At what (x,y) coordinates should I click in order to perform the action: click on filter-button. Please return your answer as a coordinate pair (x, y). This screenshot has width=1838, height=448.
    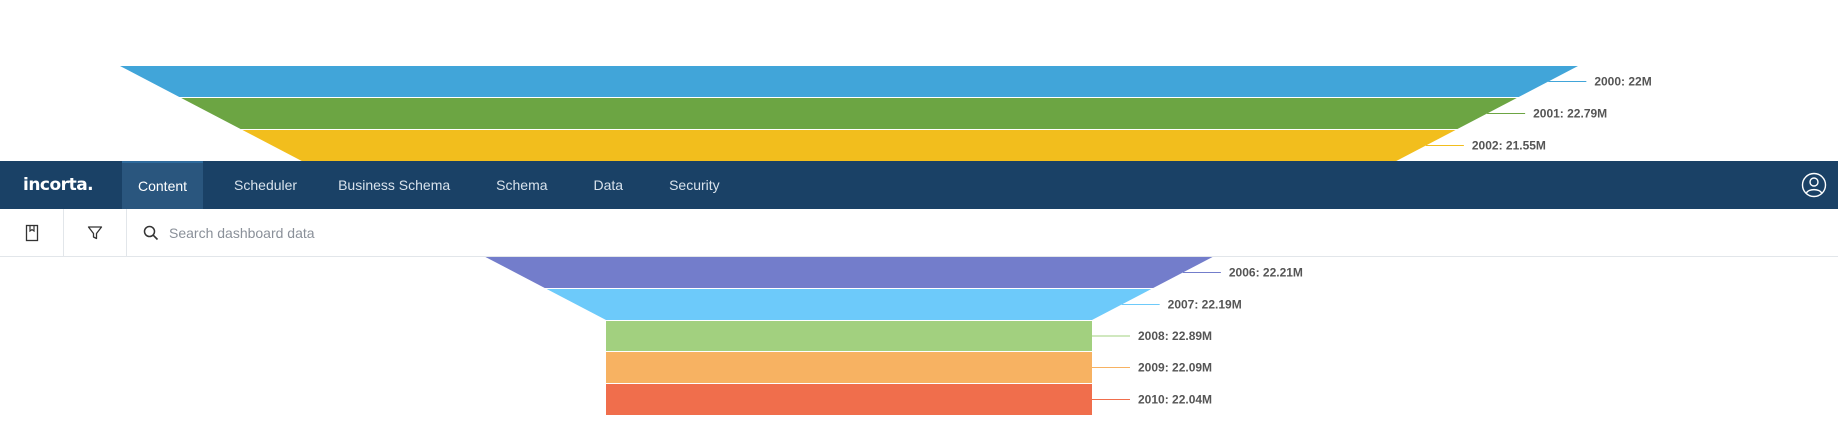
    Looking at the image, I should click on (95, 232).